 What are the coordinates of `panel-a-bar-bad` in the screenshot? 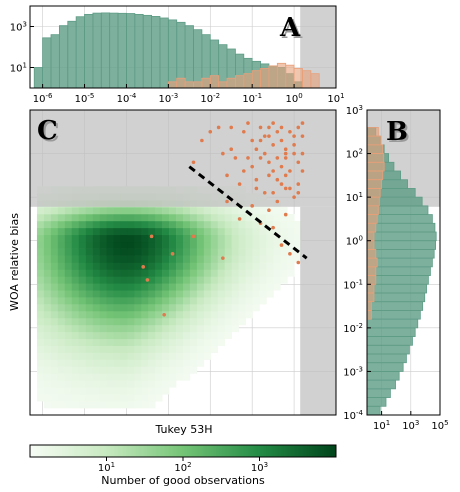 It's located at (315, 80).